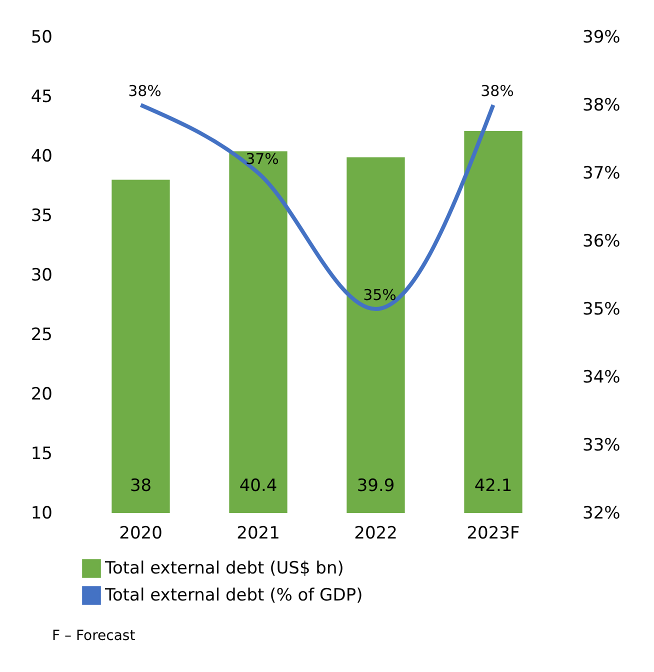 The height and width of the screenshot is (672, 654). Describe the element at coordinates (41, 38) in the screenshot. I see `y-tick-label: 50` at that location.